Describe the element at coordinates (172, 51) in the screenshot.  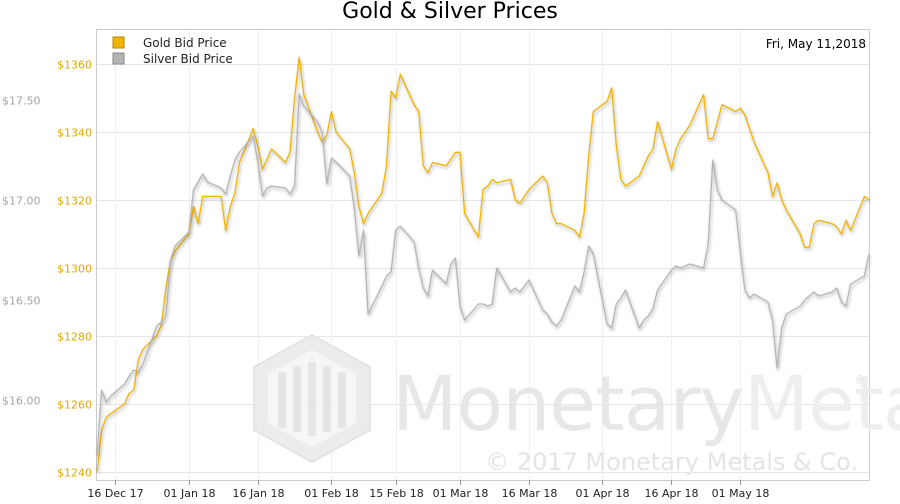
I see `legend: Gold Bid Price Silver Bid Price` at that location.